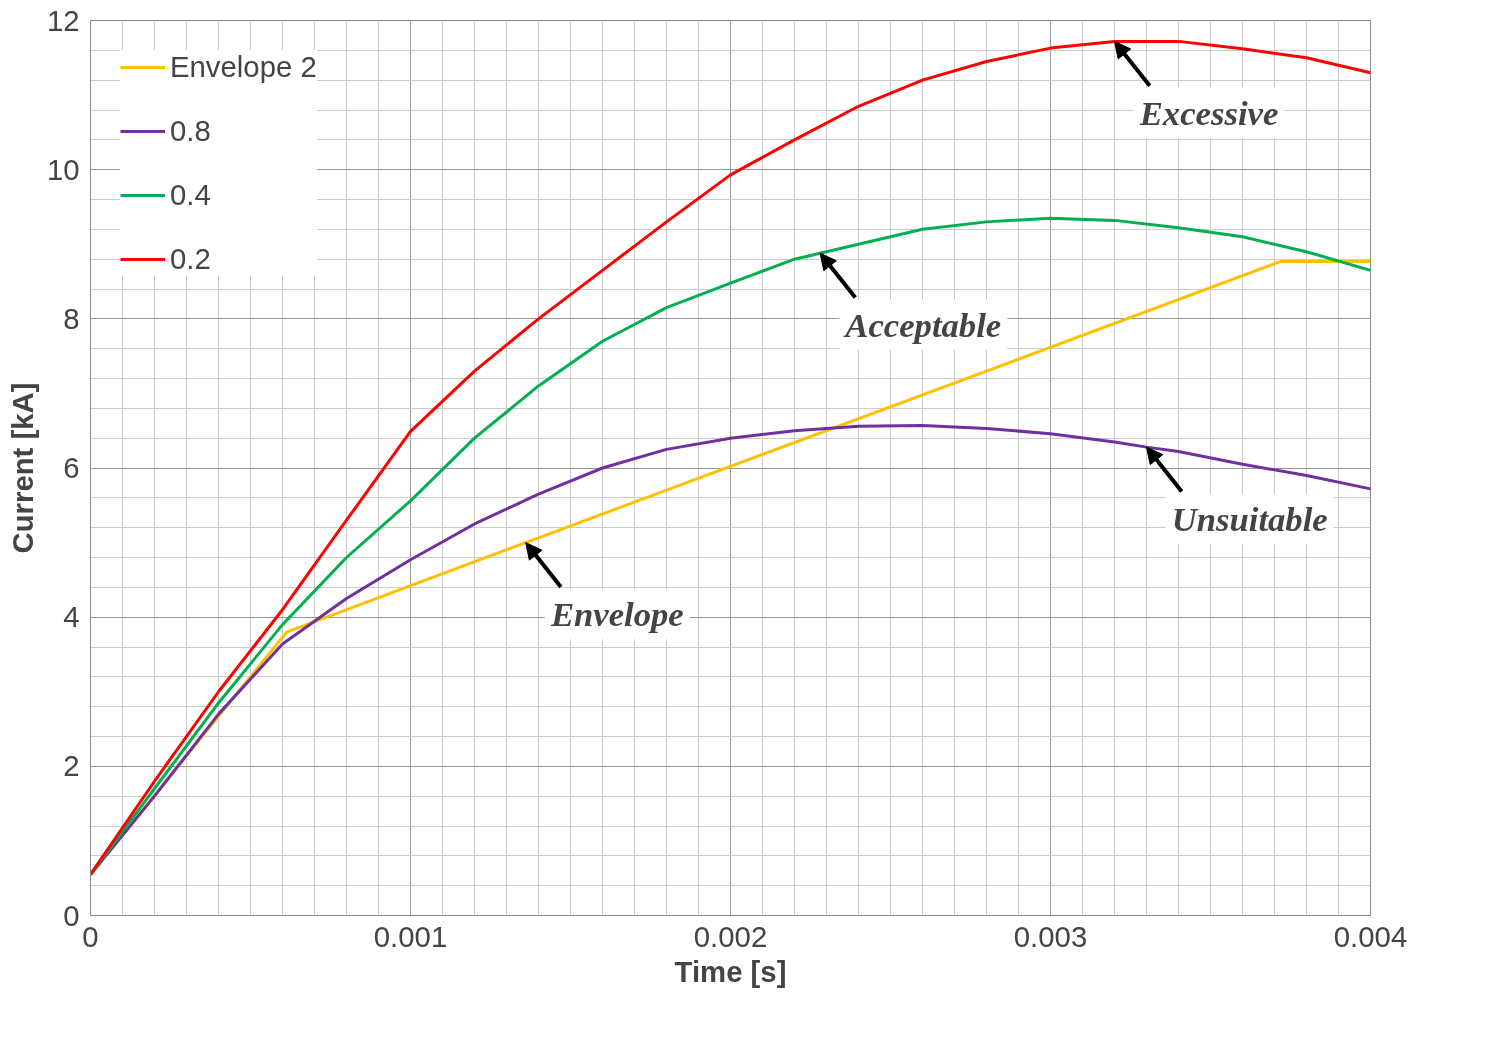 This screenshot has height=1048, width=1499. Describe the element at coordinates (71, 766) in the screenshot. I see `y-tick-label: 2` at that location.